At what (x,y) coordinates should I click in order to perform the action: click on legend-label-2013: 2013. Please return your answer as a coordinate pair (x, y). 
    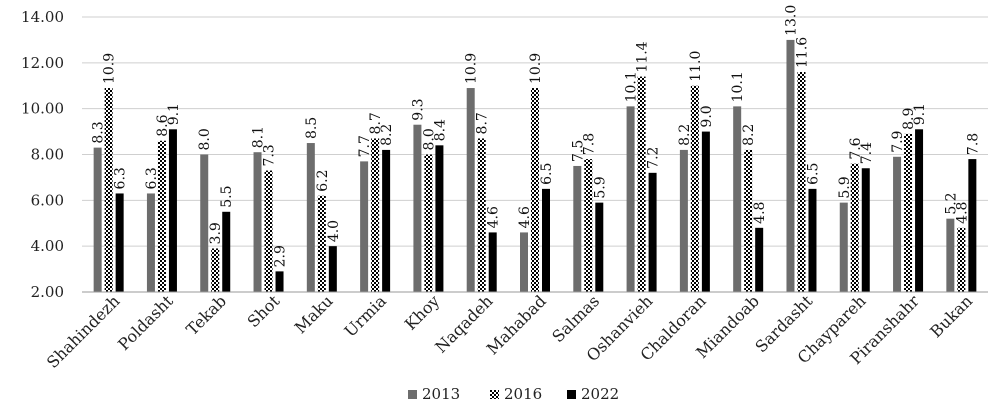
    Looking at the image, I should click on (441, 394).